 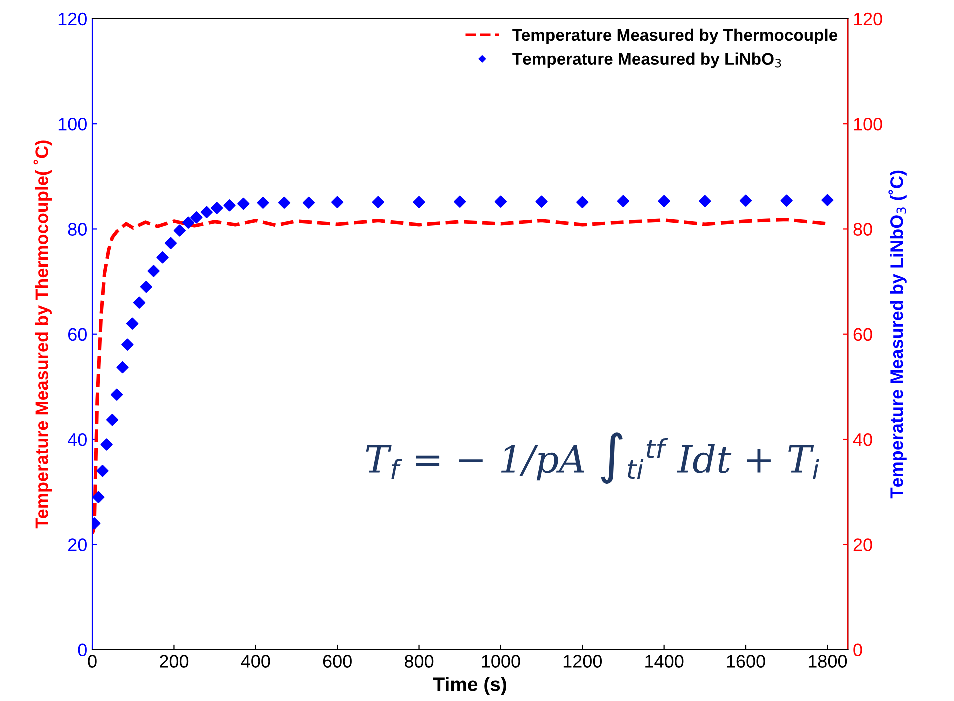 What do you see at coordinates (665, 661) in the screenshot?
I see `x-tick-label: 1400` at bounding box center [665, 661].